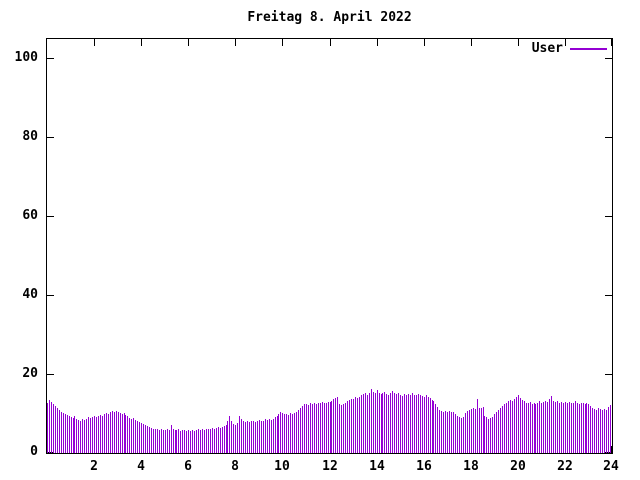 The image size is (640, 480). Describe the element at coordinates (30, 136) in the screenshot. I see `y-tick-label: 80` at that location.